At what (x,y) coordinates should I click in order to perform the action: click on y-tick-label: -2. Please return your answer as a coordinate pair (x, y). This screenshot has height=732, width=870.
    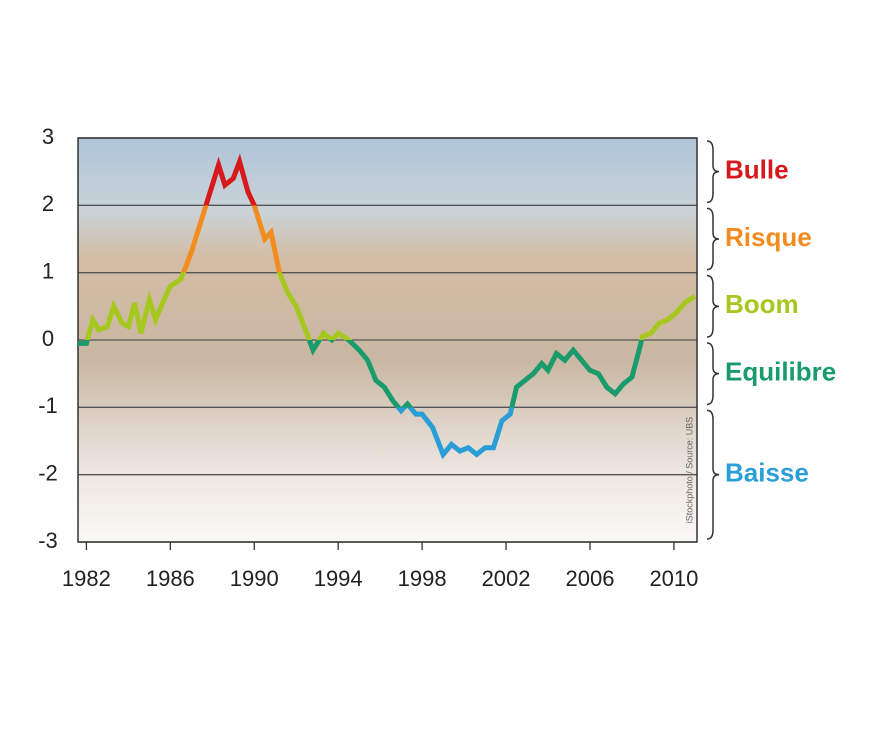
    Looking at the image, I should click on (48, 472).